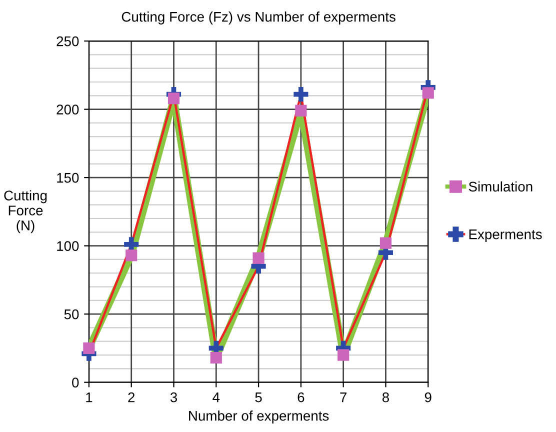 The height and width of the screenshot is (432, 556). I want to click on x-axis-title: Number of experments, so click(259, 417).